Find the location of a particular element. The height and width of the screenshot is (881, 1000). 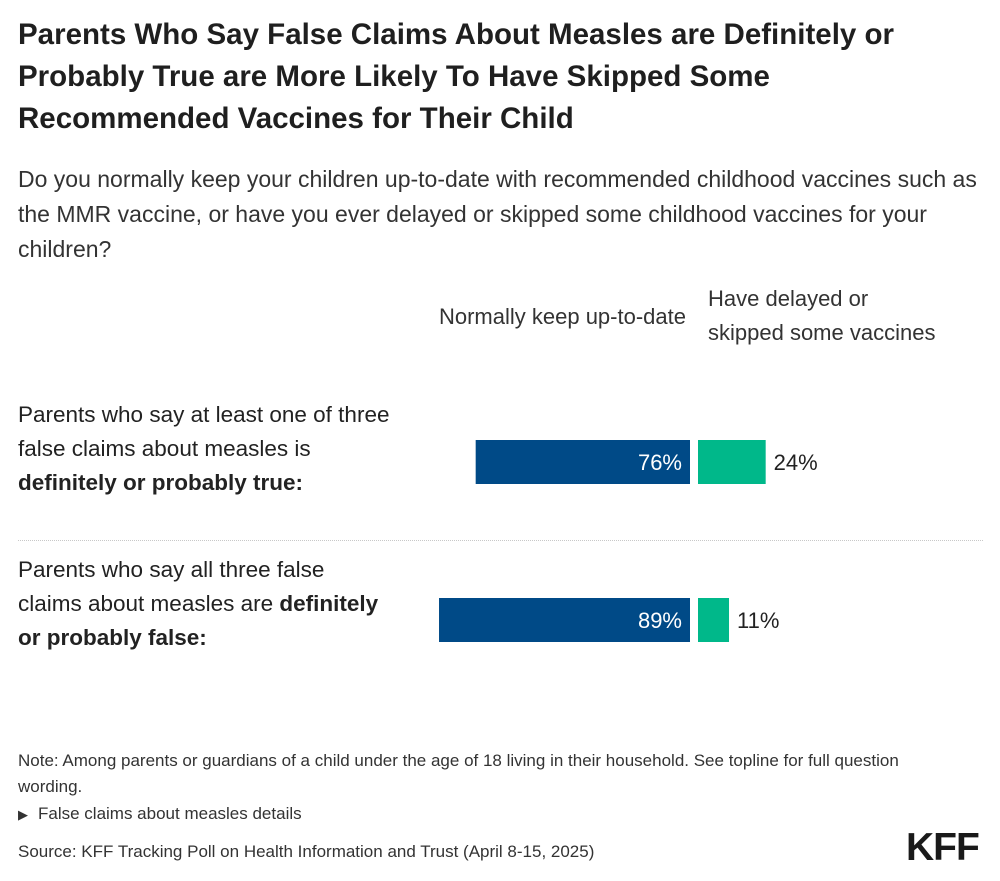

triangle-right-icon: ▶ is located at coordinates (23, 814).